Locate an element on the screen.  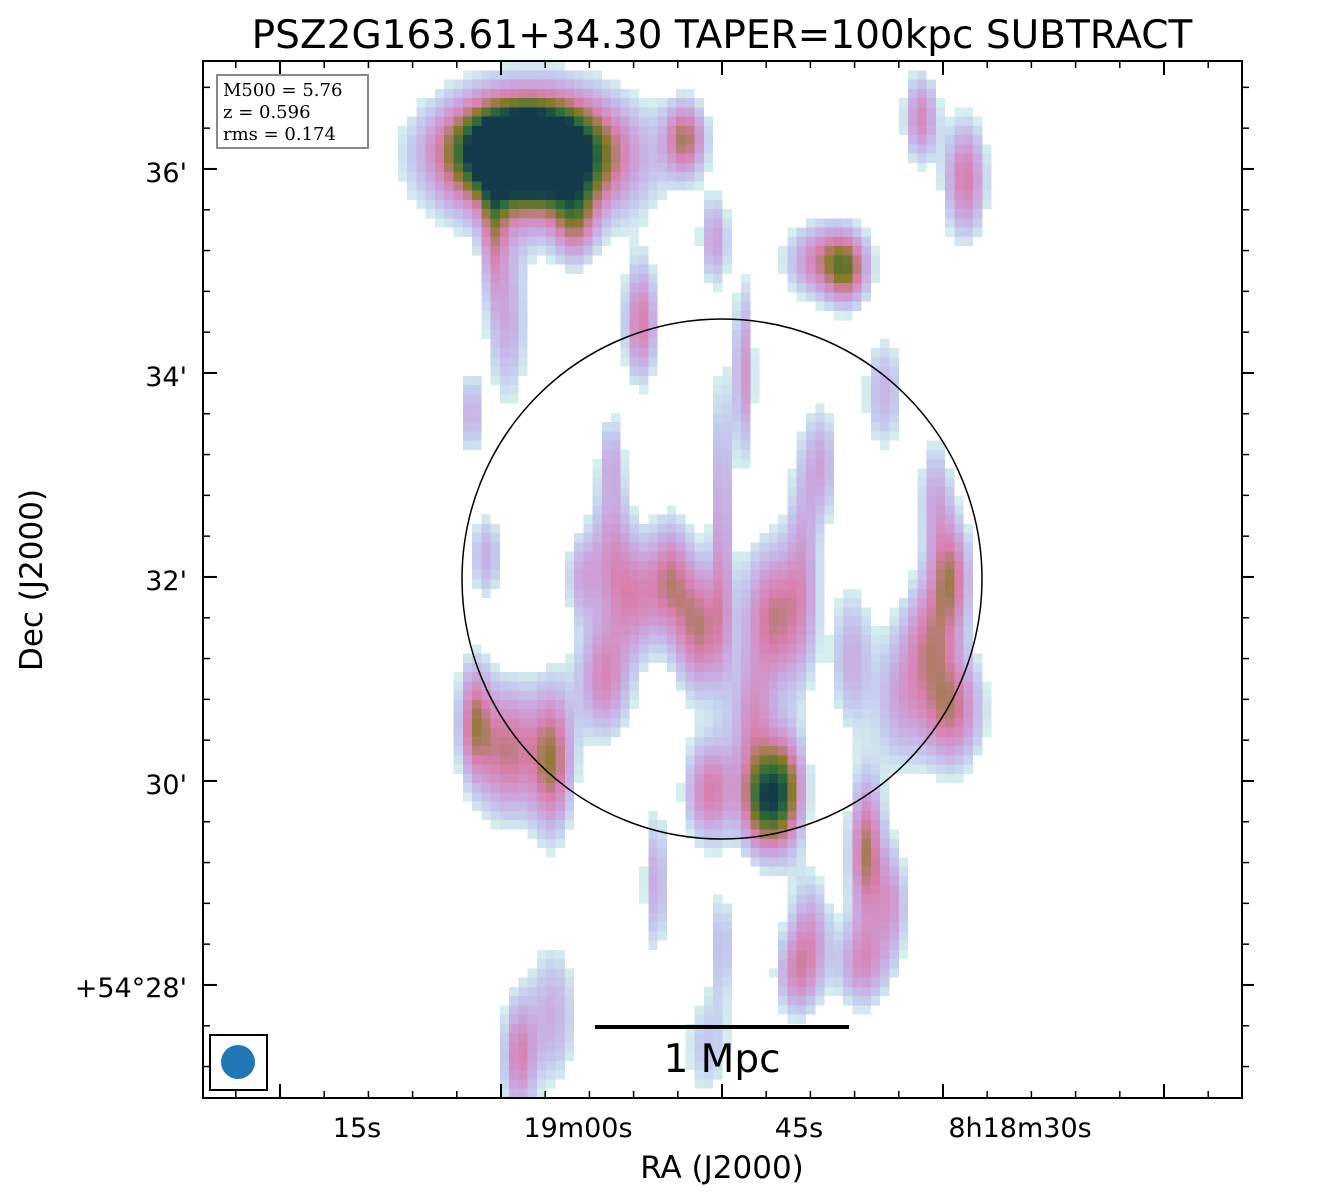
x-tick-label: 19m00s is located at coordinates (577, 1128).